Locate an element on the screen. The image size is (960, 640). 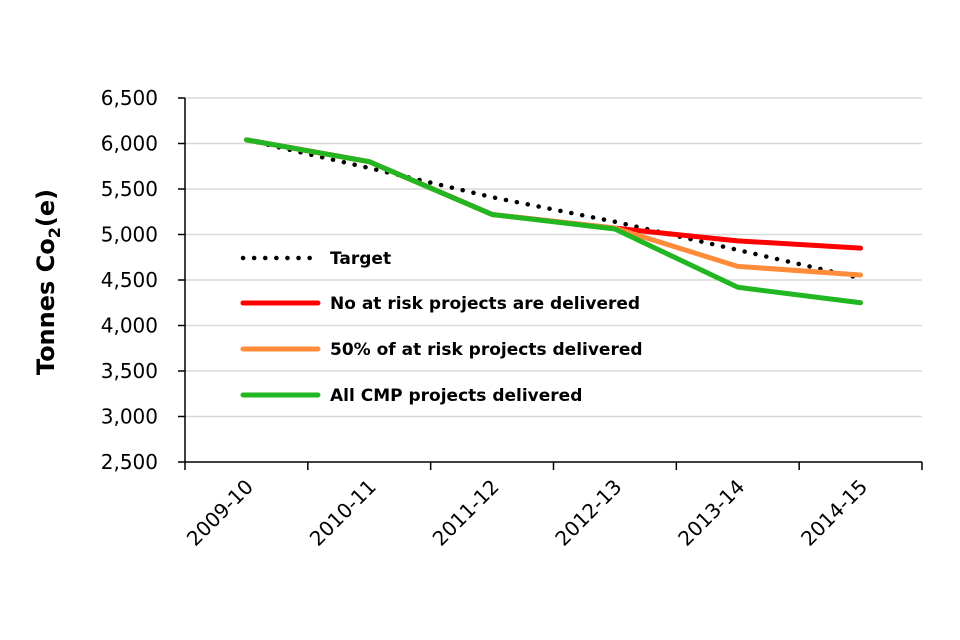
x-tick-label: 2010-11 is located at coordinates (343, 513).